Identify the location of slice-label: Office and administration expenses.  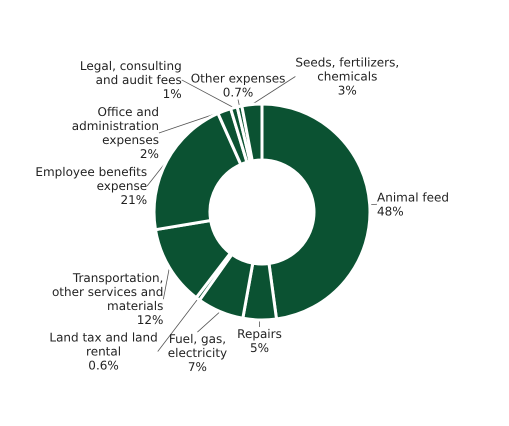
(115, 125).